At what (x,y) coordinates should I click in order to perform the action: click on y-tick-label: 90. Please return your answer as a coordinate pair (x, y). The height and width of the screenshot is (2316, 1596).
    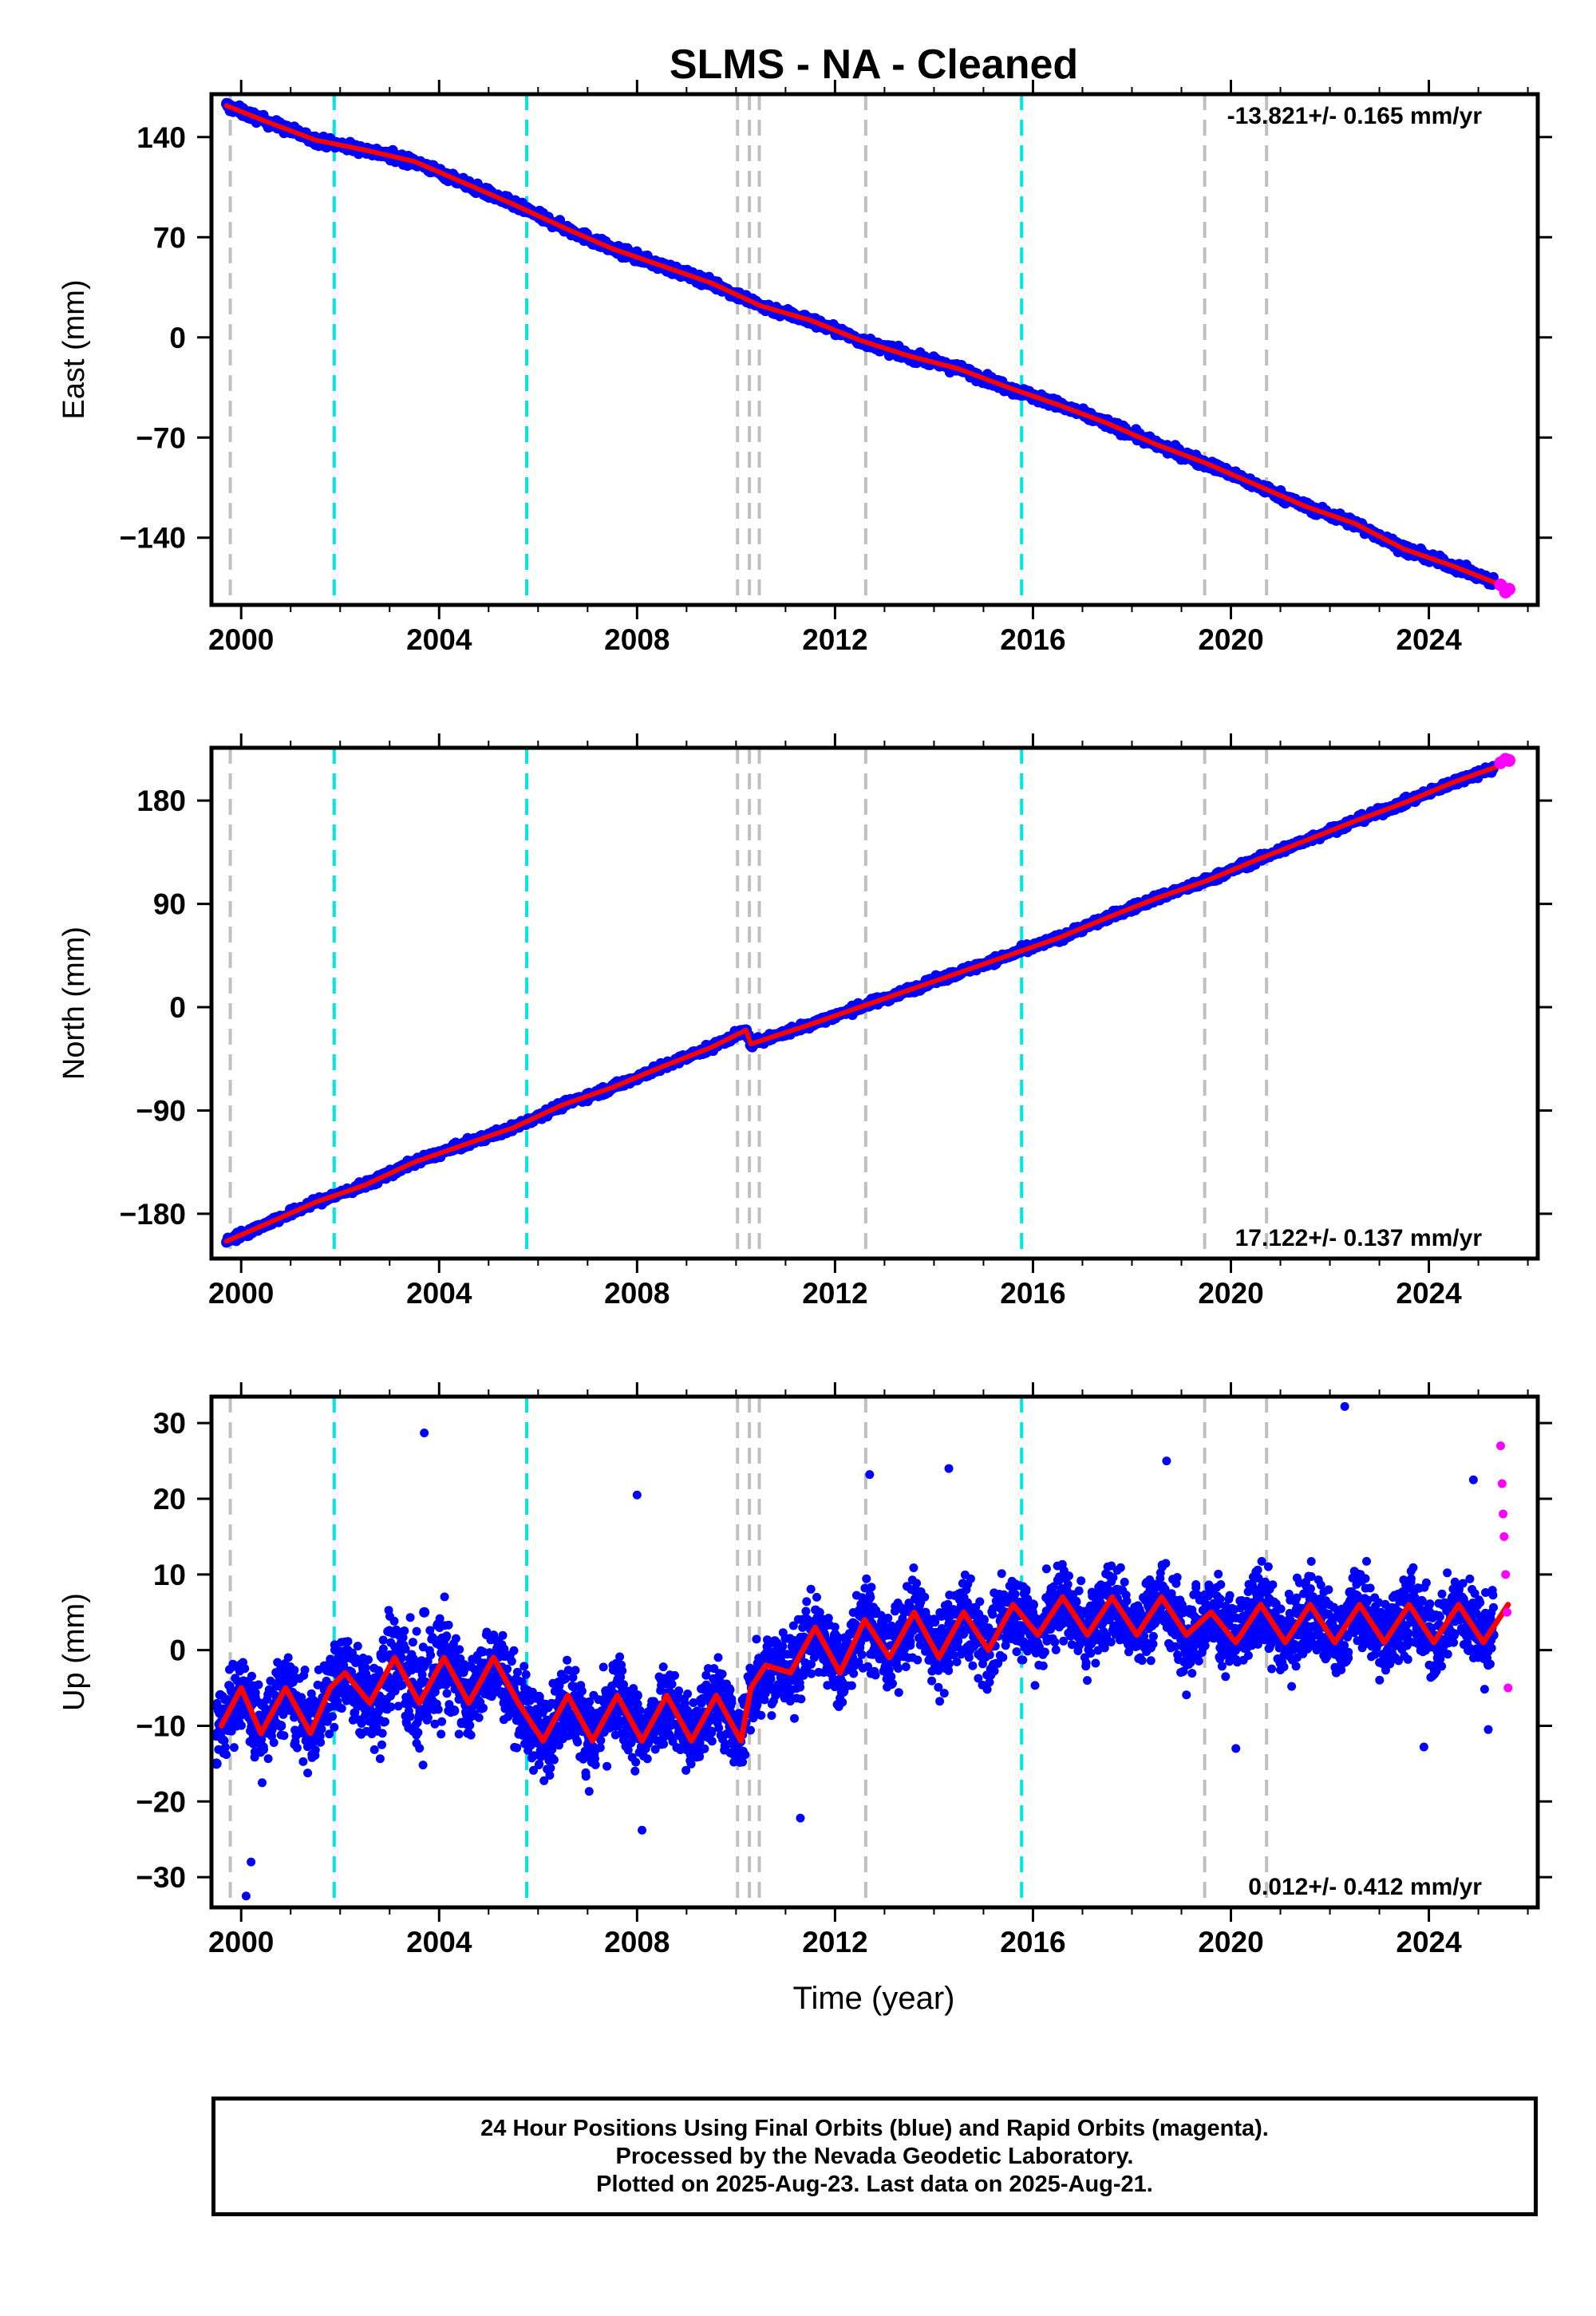
    Looking at the image, I should click on (169, 905).